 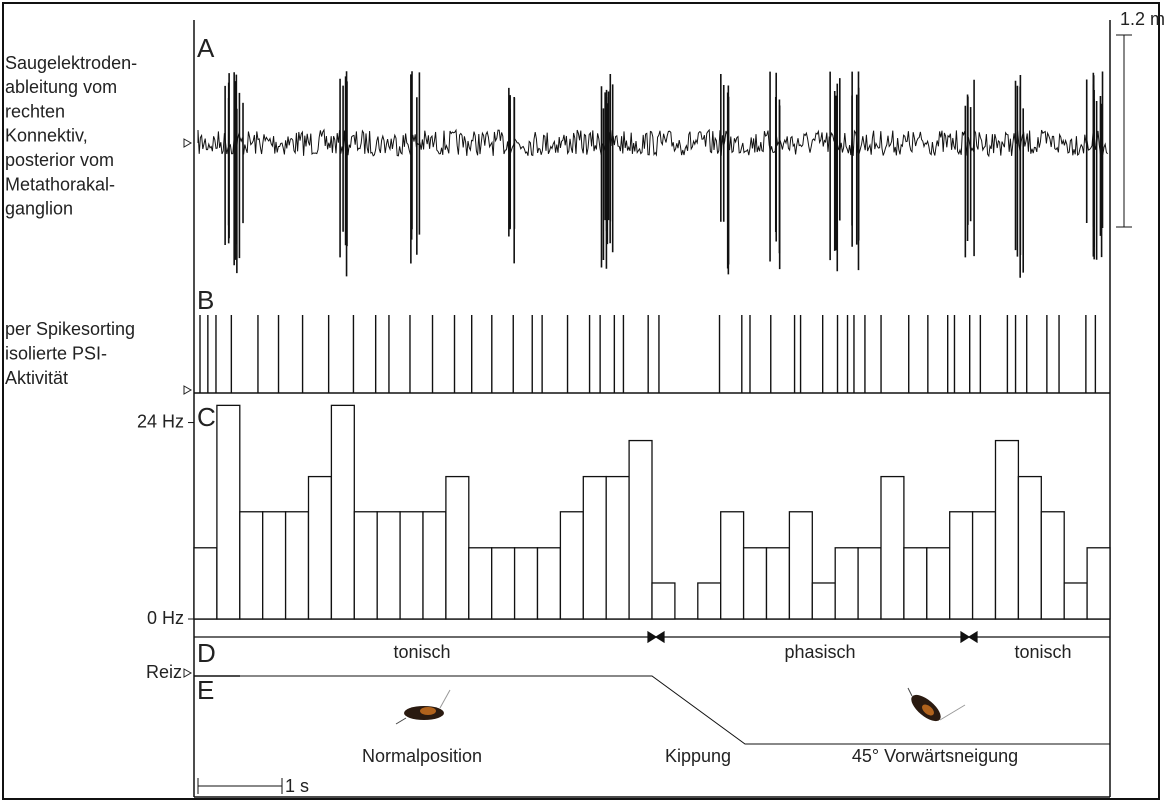 I want to click on trace-label: Konnektiv,, so click(x=46, y=136).